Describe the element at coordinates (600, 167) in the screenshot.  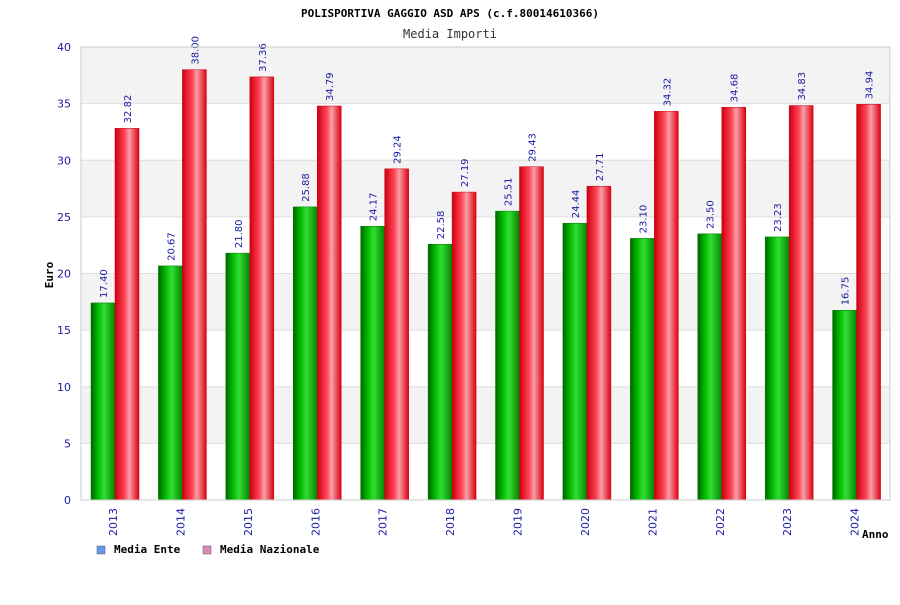
I see `bar-value-label: 27.71` at that location.